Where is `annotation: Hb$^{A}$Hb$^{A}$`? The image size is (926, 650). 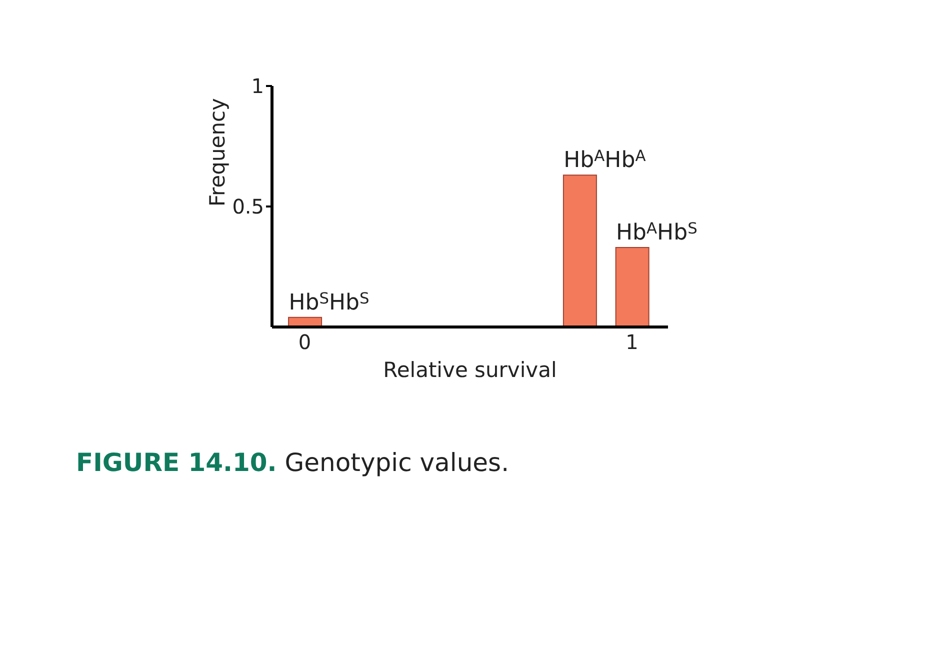 annotation: Hb$^{A}$Hb$^{A}$ is located at coordinates (605, 160).